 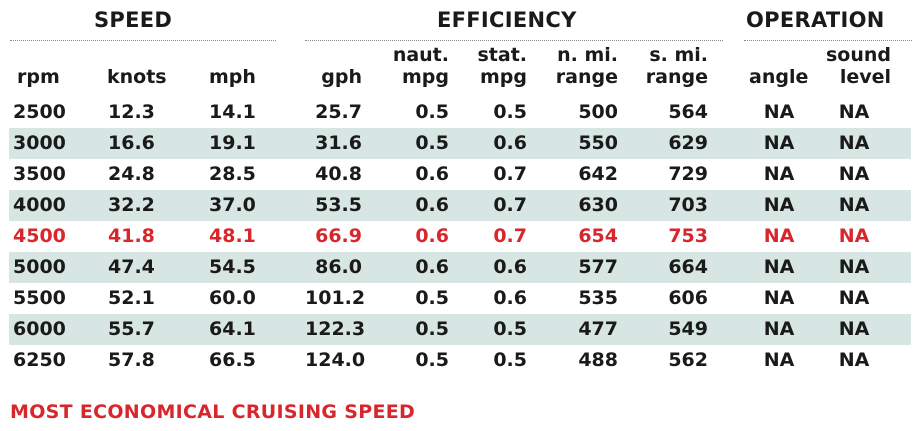 I want to click on cell-smi-range: 703, so click(x=688, y=205).